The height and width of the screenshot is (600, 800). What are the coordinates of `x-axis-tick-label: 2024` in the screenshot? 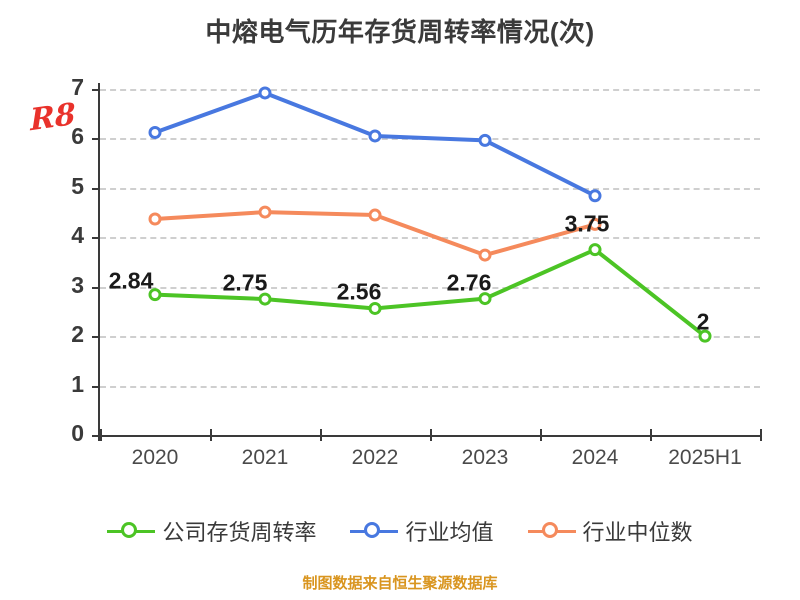 It's located at (595, 457).